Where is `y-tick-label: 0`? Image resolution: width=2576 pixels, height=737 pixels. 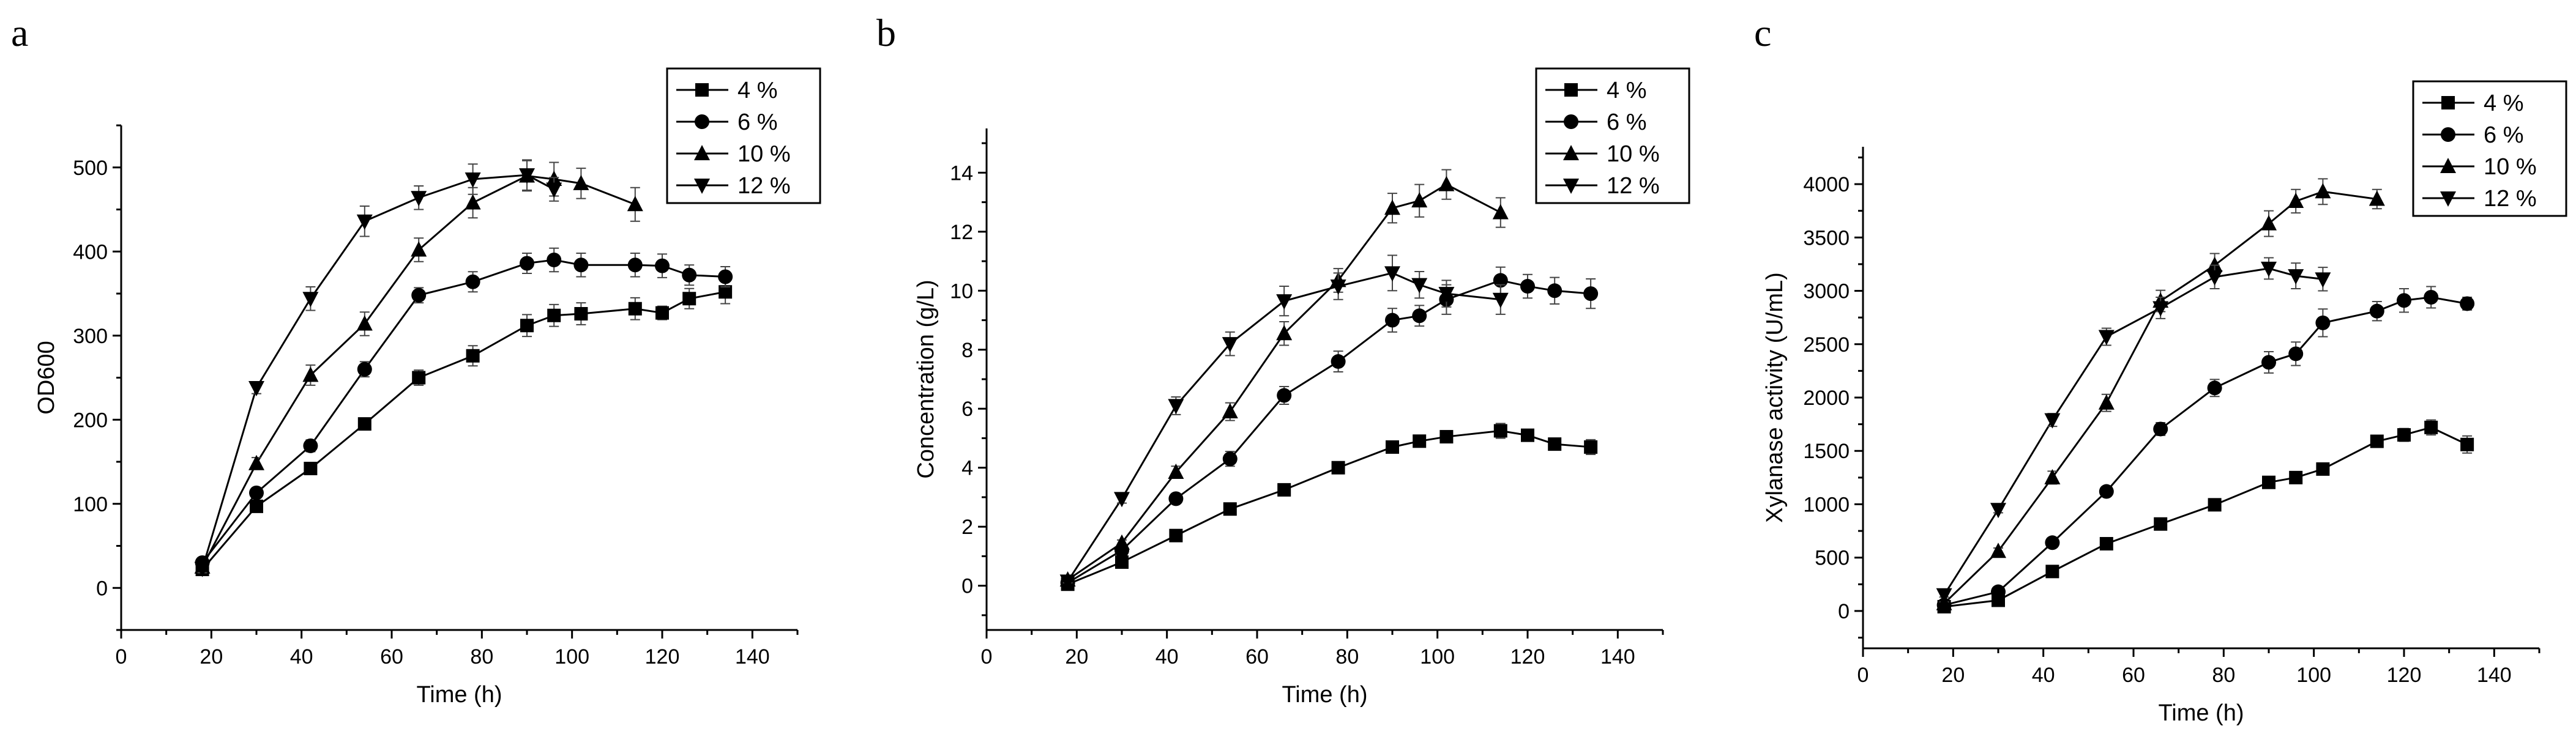
y-tick-label: 0 is located at coordinates (967, 586).